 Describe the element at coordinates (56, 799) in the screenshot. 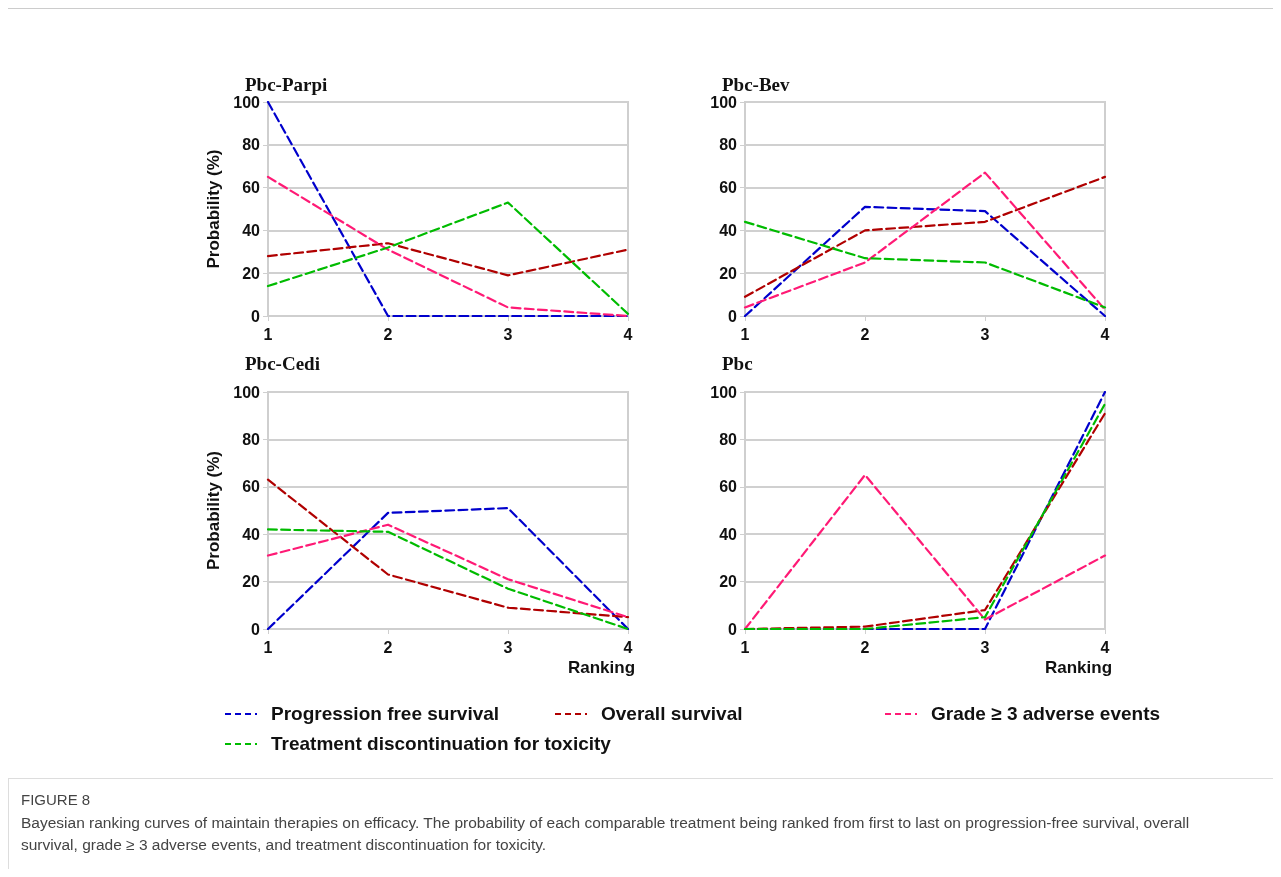

I see `caption: FIGURE 8` at that location.